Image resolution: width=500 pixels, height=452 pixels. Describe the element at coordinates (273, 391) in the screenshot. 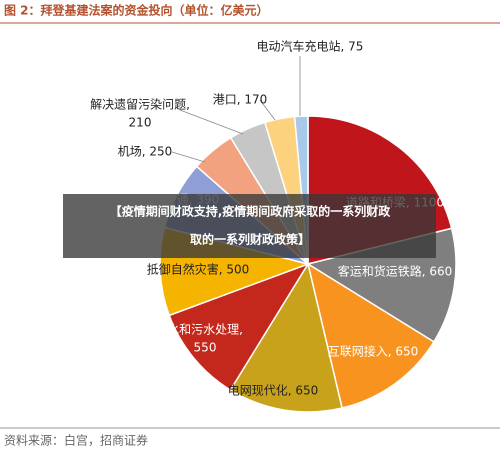

I see `slice-label: 电网现代化, 650` at that location.